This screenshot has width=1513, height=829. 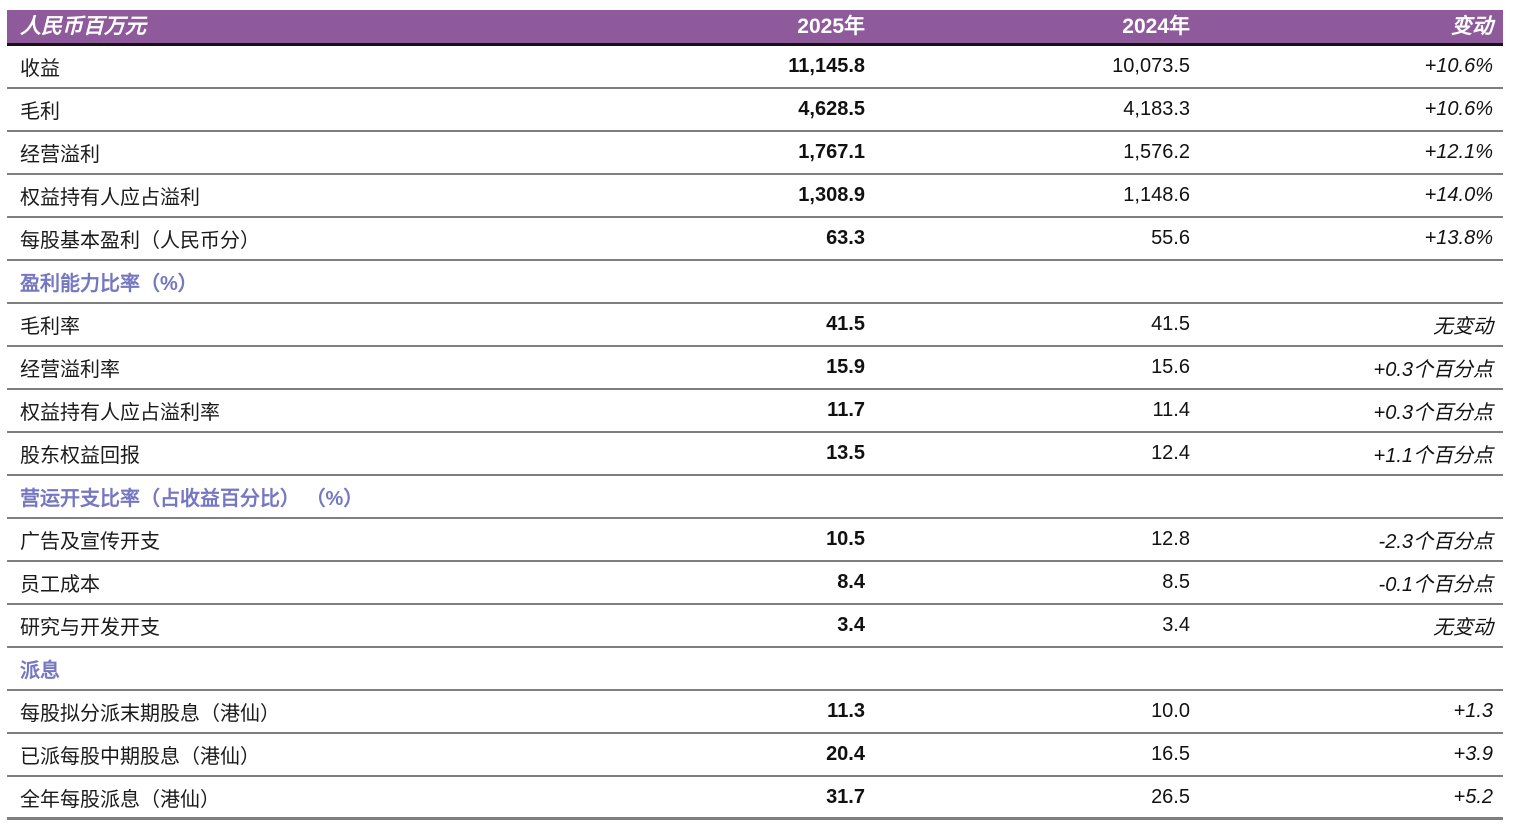 What do you see at coordinates (845, 367) in the screenshot?
I see `row-value-2025: 15.9` at bounding box center [845, 367].